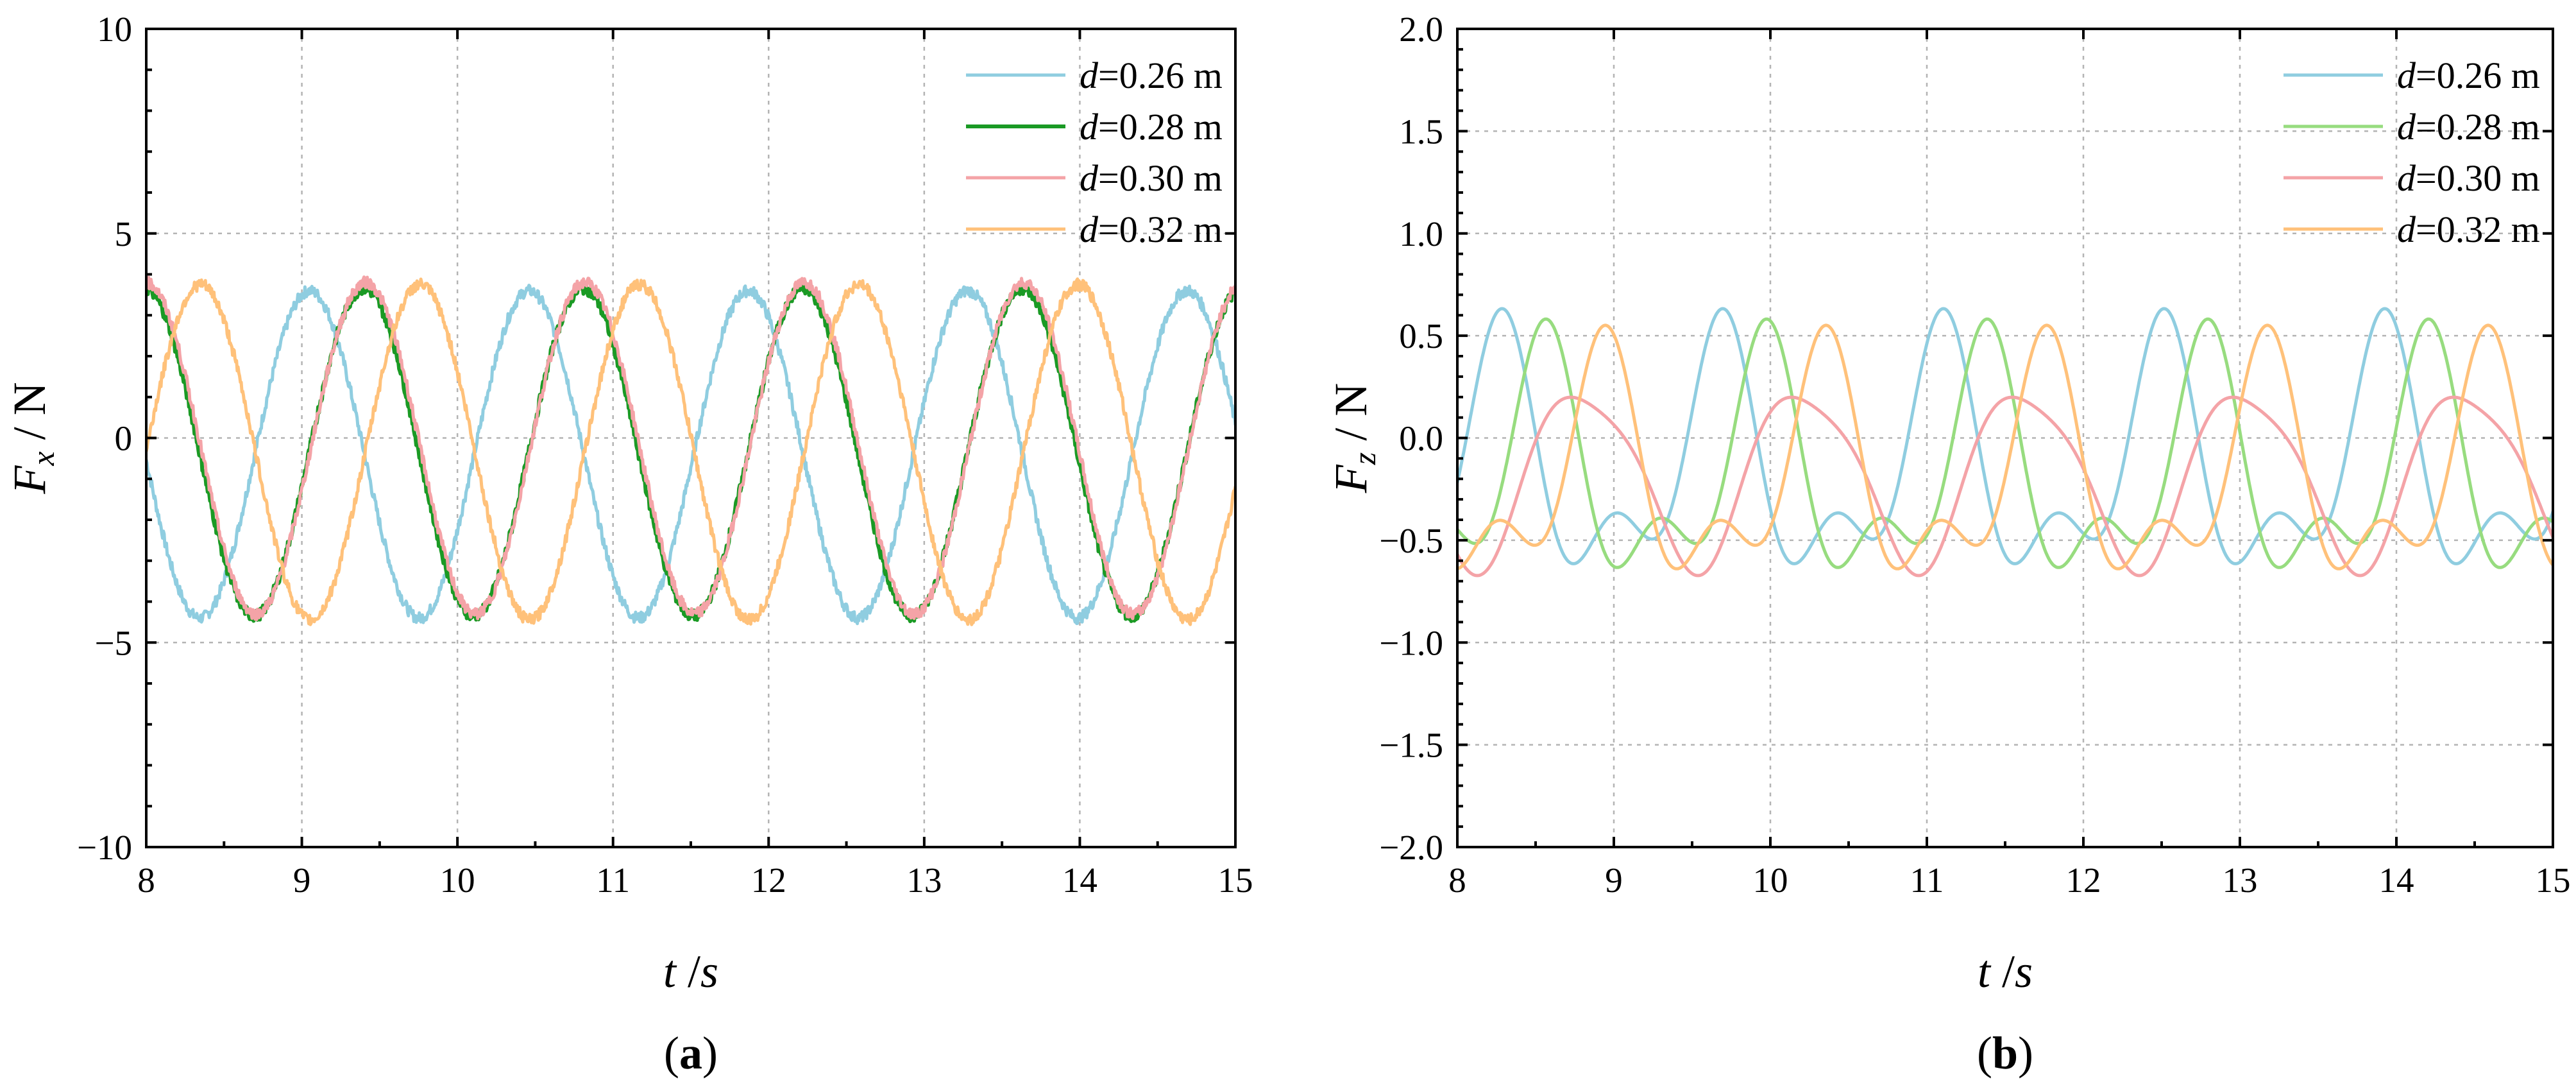 This screenshot has width=2576, height=1089. What do you see at coordinates (124, 438) in the screenshot?
I see `y-tick-label: 0` at bounding box center [124, 438].